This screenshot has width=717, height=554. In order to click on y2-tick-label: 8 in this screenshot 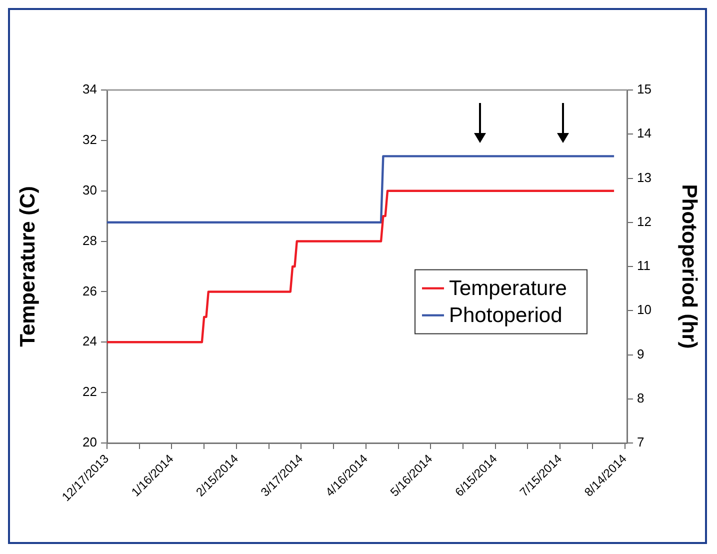, I will do `click(640, 398)`.